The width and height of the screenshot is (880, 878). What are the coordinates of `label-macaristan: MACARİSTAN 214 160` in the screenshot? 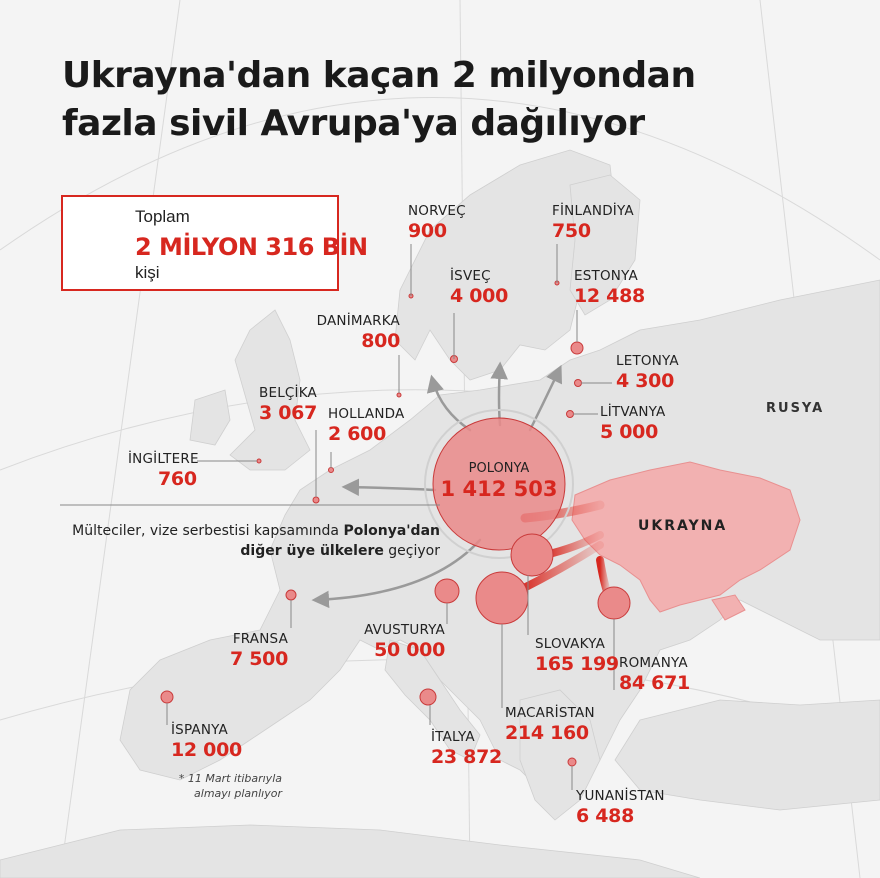 It's located at (550, 724).